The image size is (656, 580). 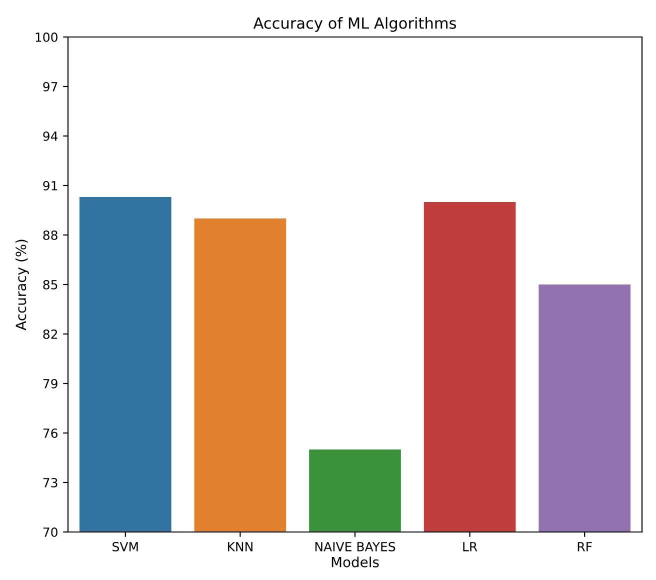 What do you see at coordinates (240, 547) in the screenshot?
I see `x-tick-label: KNN` at bounding box center [240, 547].